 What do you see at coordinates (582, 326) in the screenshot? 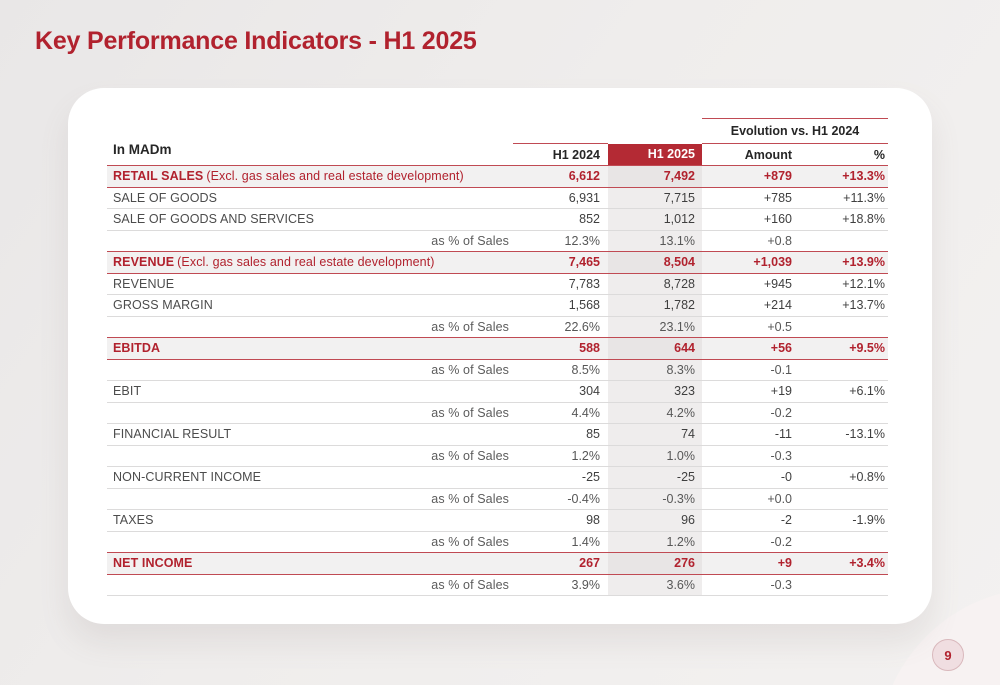
I see `value-h1-2024: 22.6%` at bounding box center [582, 326].